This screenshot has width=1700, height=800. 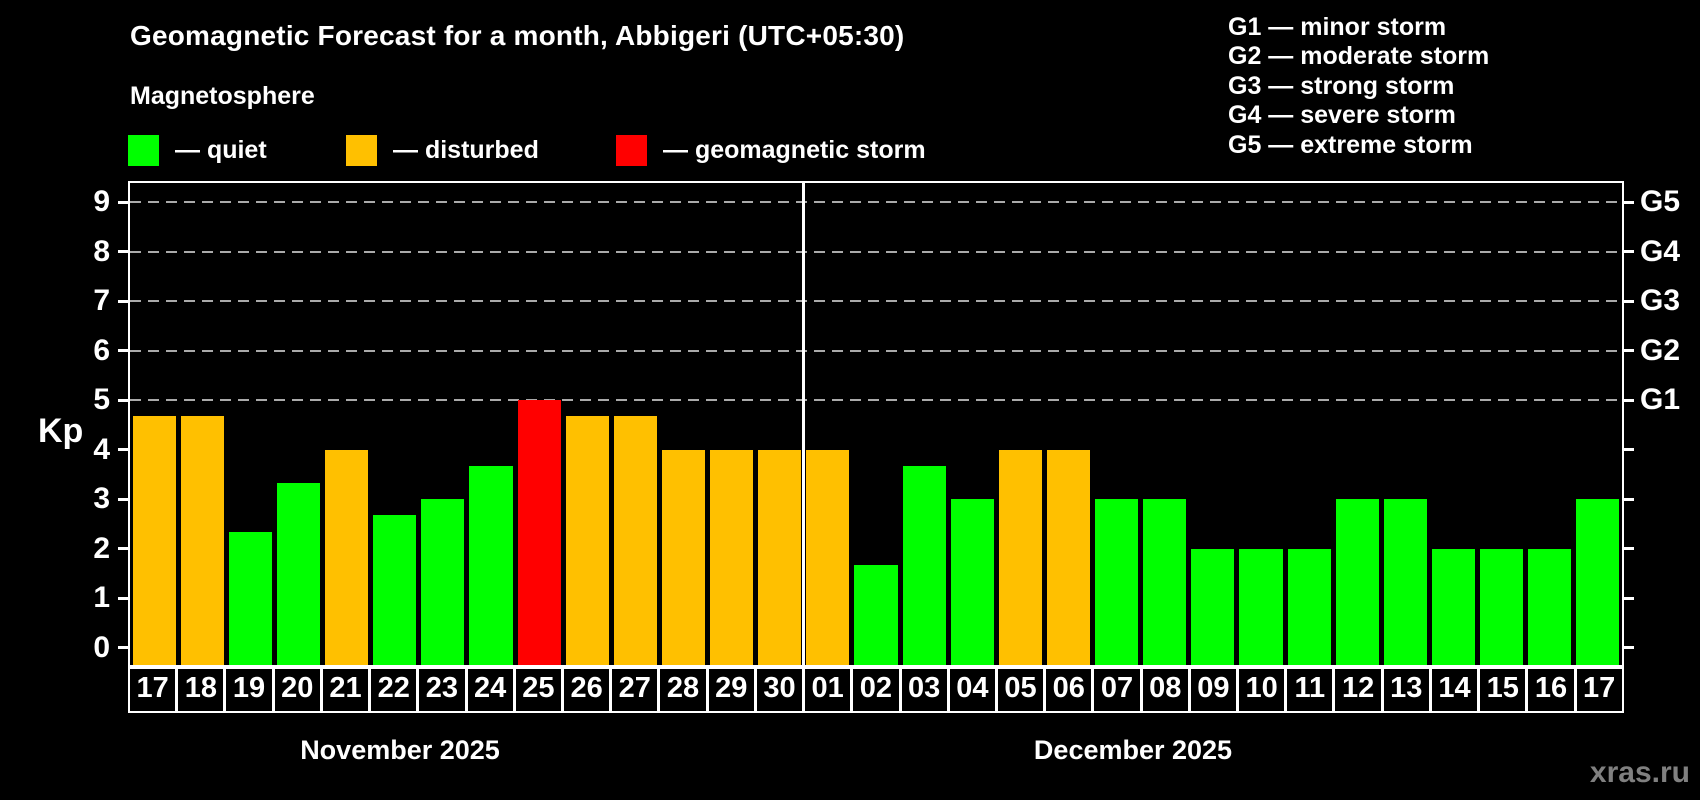 What do you see at coordinates (101, 597) in the screenshot?
I see `y-tick-label-1: 1` at bounding box center [101, 597].